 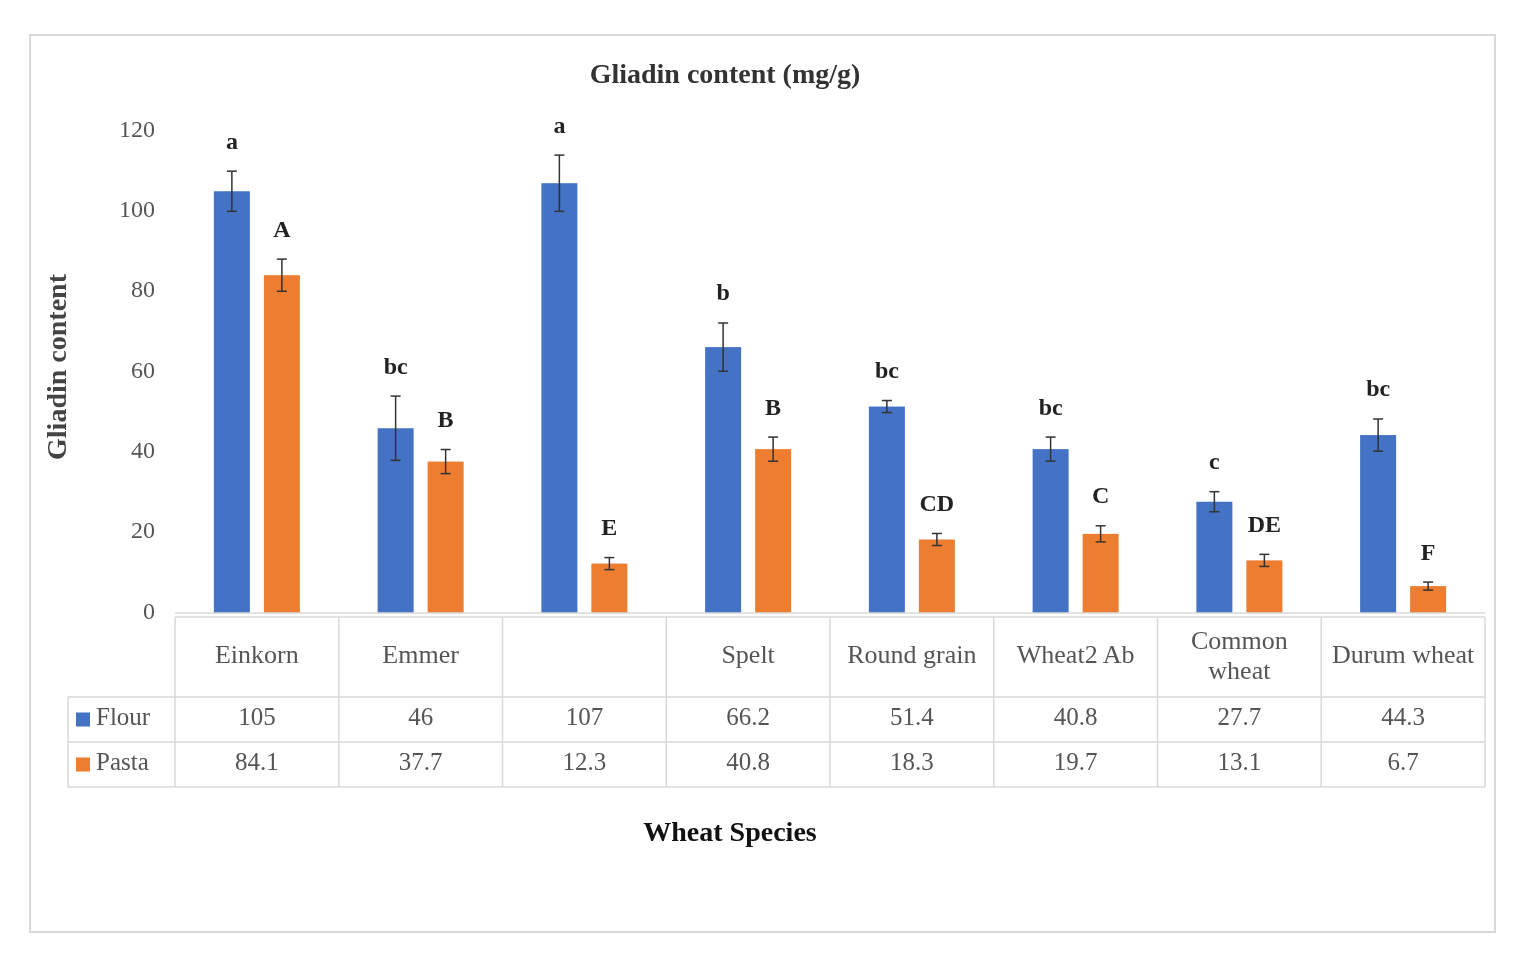 I want to click on x-tick-label: Einkorn, so click(x=256, y=654).